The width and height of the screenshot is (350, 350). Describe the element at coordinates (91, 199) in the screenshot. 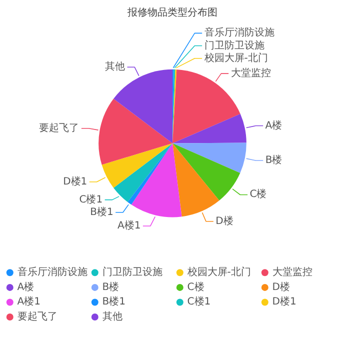

I see `slice-label: C楼1` at that location.